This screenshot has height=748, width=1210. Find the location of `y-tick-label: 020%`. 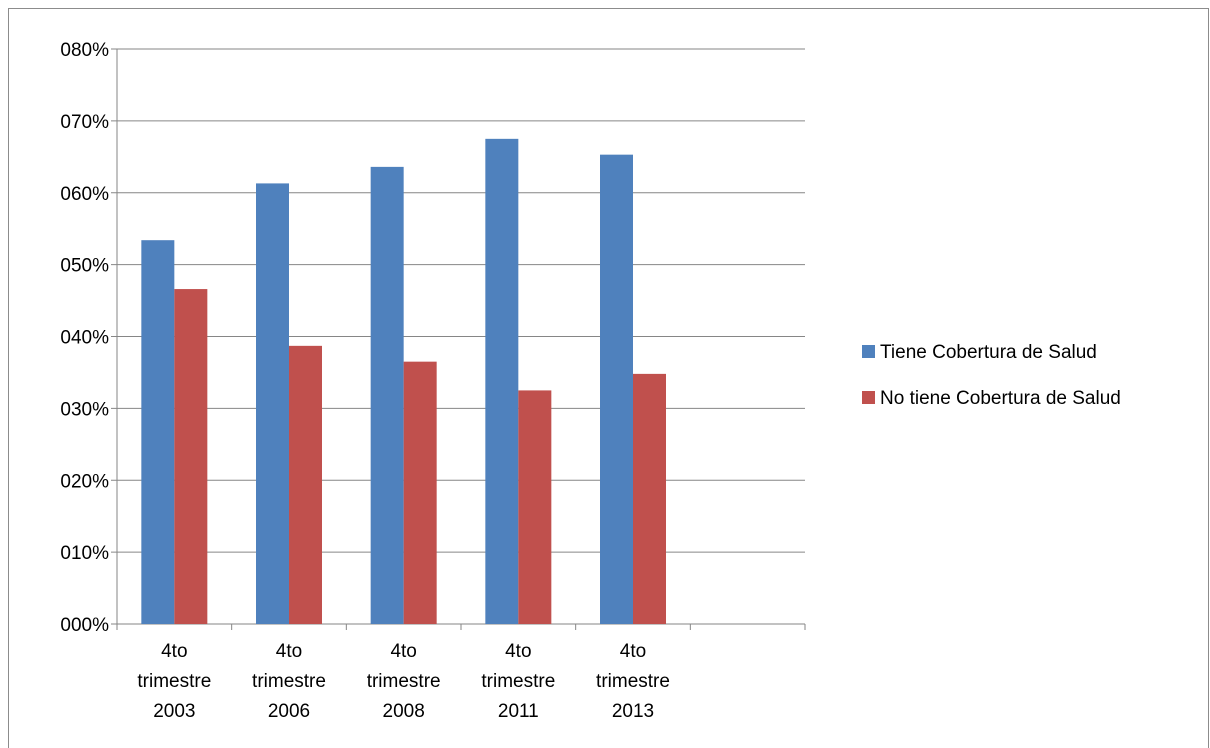

y-tick-label: 020% is located at coordinates (84, 481).